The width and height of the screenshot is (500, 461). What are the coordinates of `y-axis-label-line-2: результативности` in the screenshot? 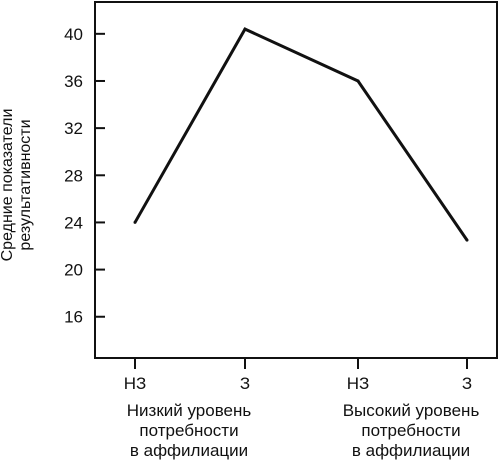 It's located at (25, 184).